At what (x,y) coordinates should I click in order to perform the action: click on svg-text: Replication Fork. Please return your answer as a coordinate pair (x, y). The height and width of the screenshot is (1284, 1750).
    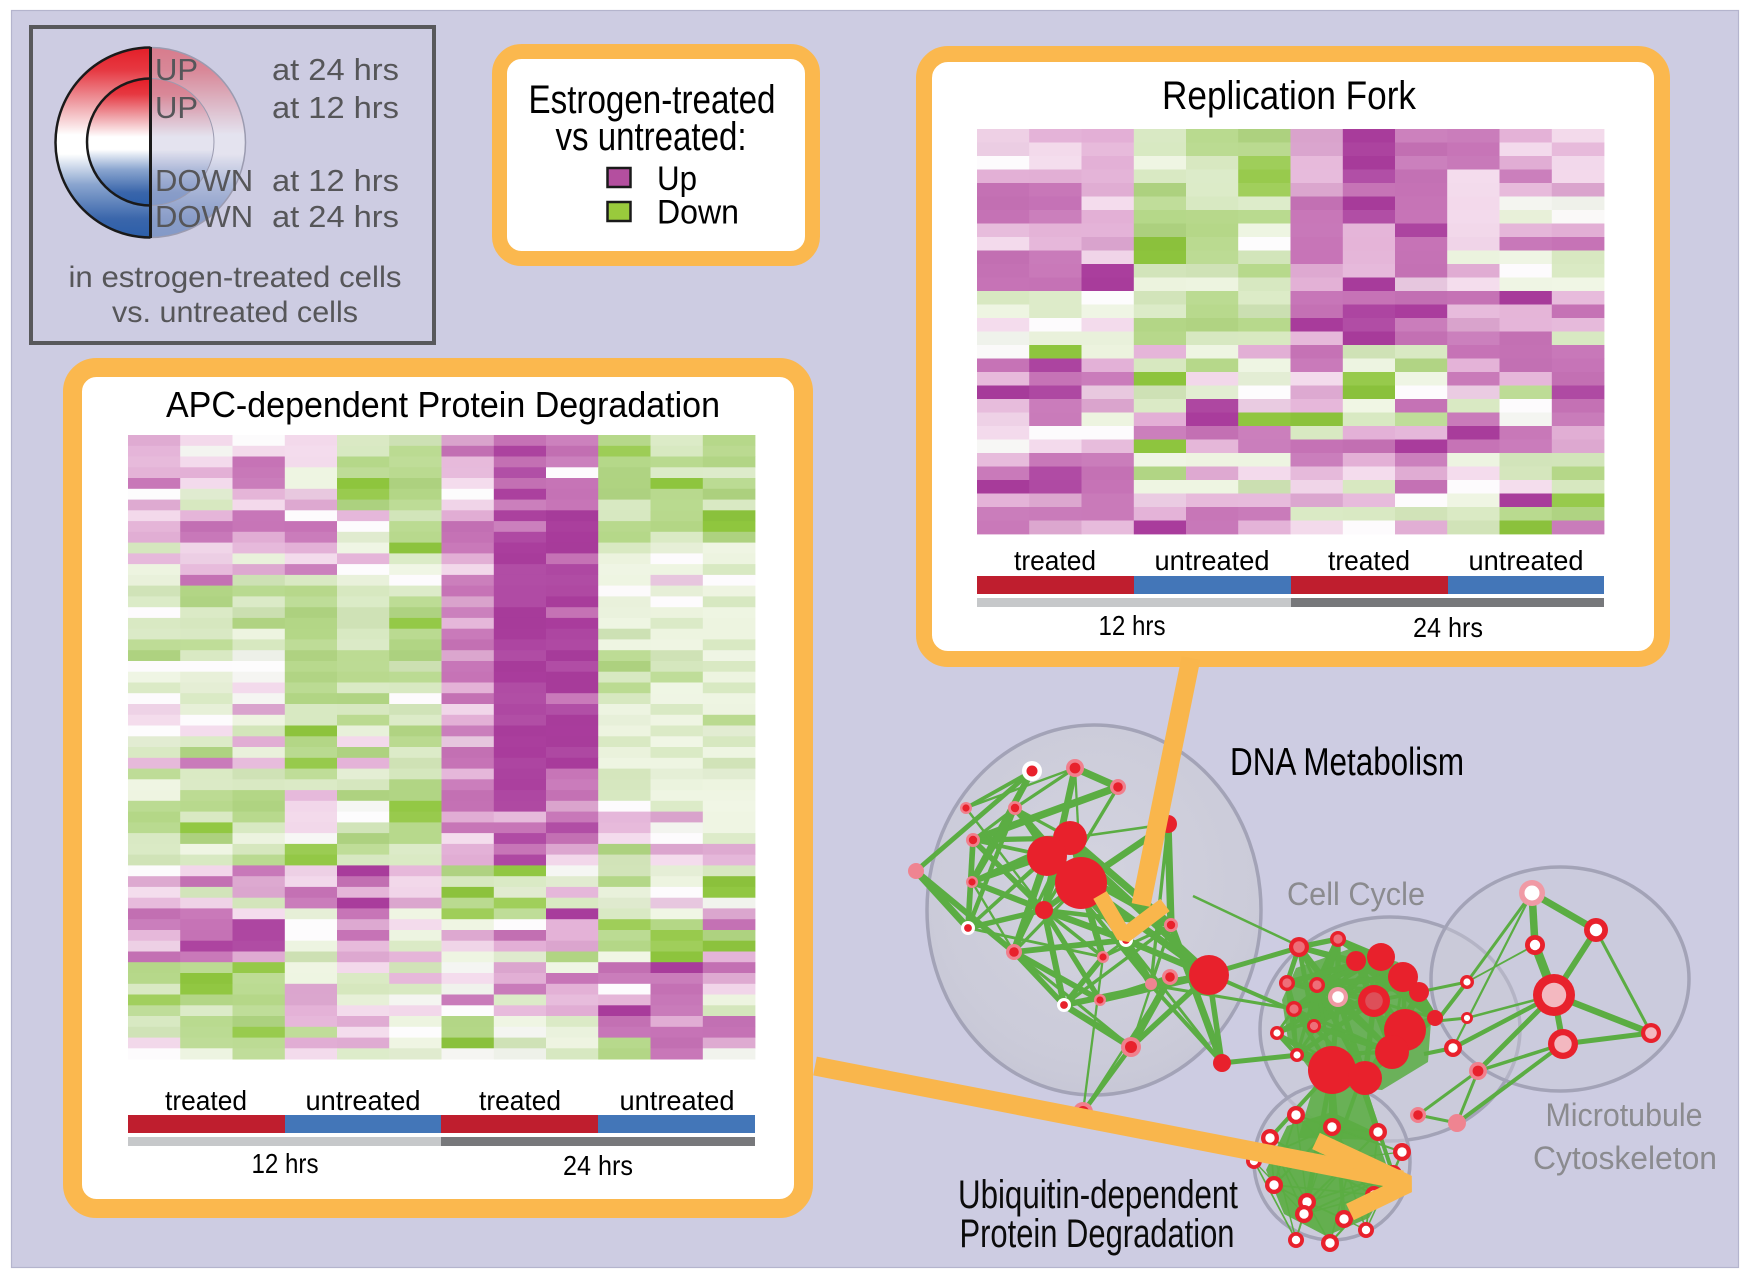
    Looking at the image, I should click on (1289, 96).